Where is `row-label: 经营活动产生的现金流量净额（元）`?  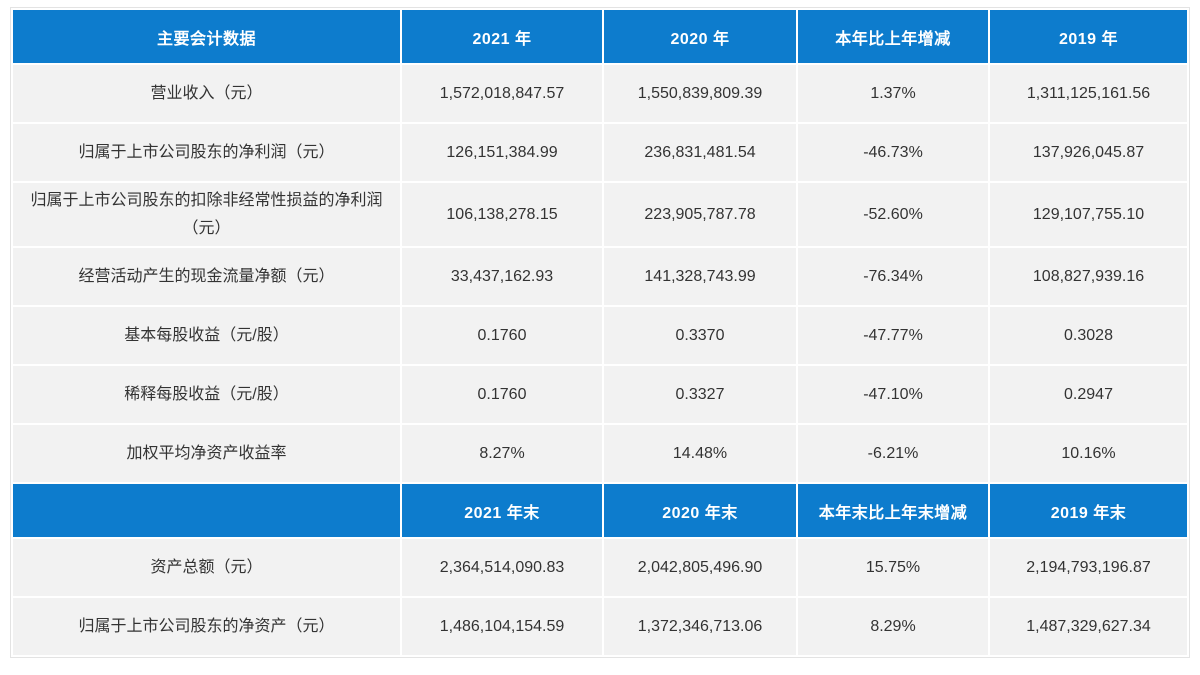
row-label: 经营活动产生的现金流量净额（元） is located at coordinates (206, 276).